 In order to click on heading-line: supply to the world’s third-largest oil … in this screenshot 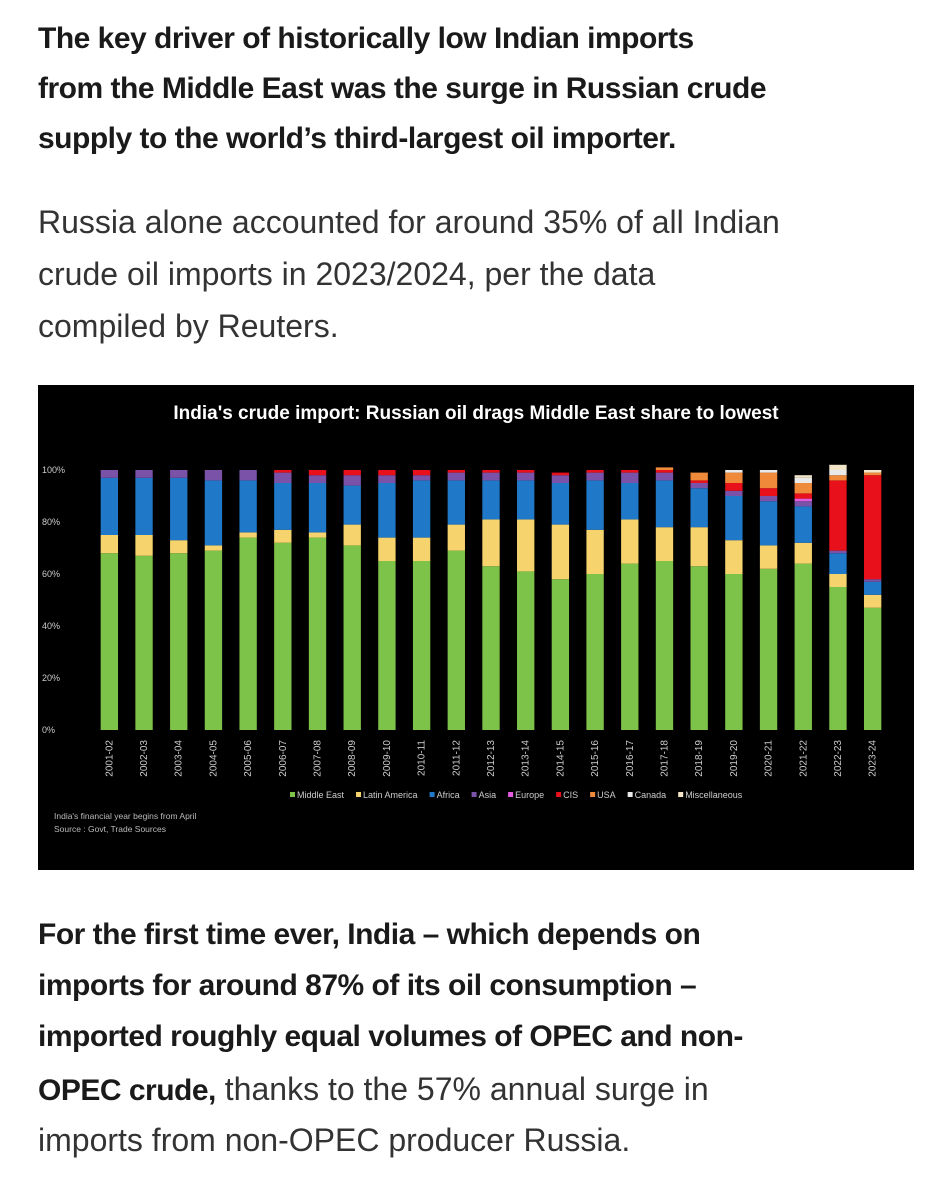, I will do `click(357, 138)`.